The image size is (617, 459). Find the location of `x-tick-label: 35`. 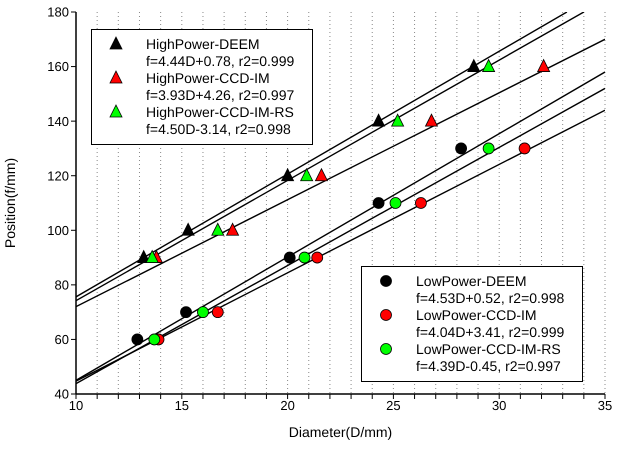

x-tick-label: 35 is located at coordinates (605, 406).